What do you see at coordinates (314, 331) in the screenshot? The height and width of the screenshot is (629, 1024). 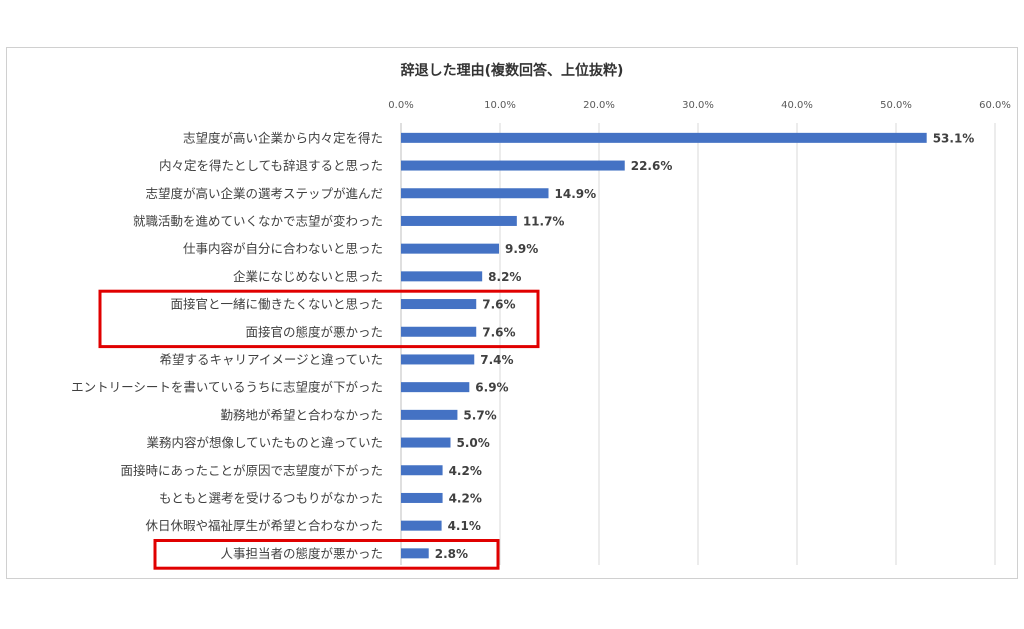 I see `category-label: 面接官の態度が悪かった` at bounding box center [314, 331].